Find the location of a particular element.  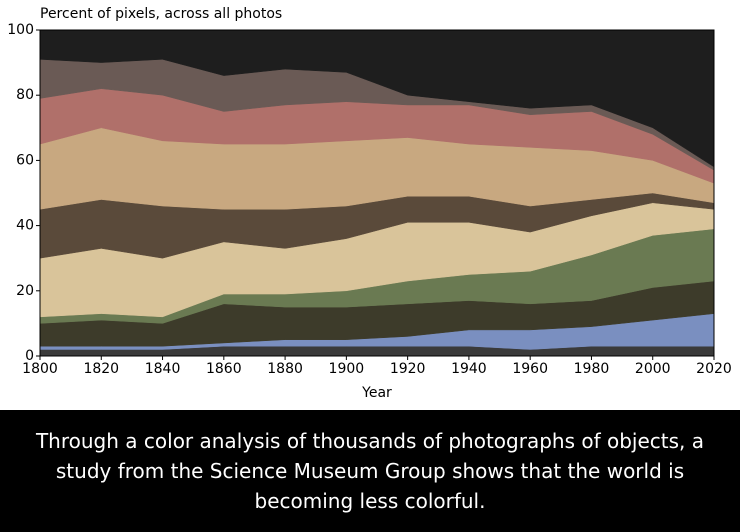

x-tick-label: 1880 is located at coordinates (285, 369).